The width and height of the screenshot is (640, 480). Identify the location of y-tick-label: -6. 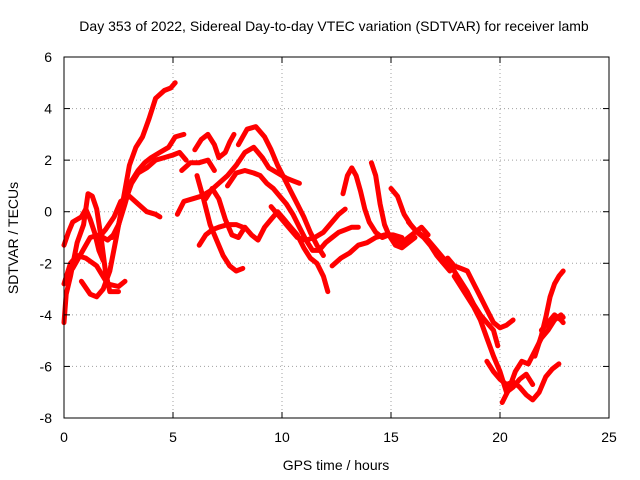
(46, 366).